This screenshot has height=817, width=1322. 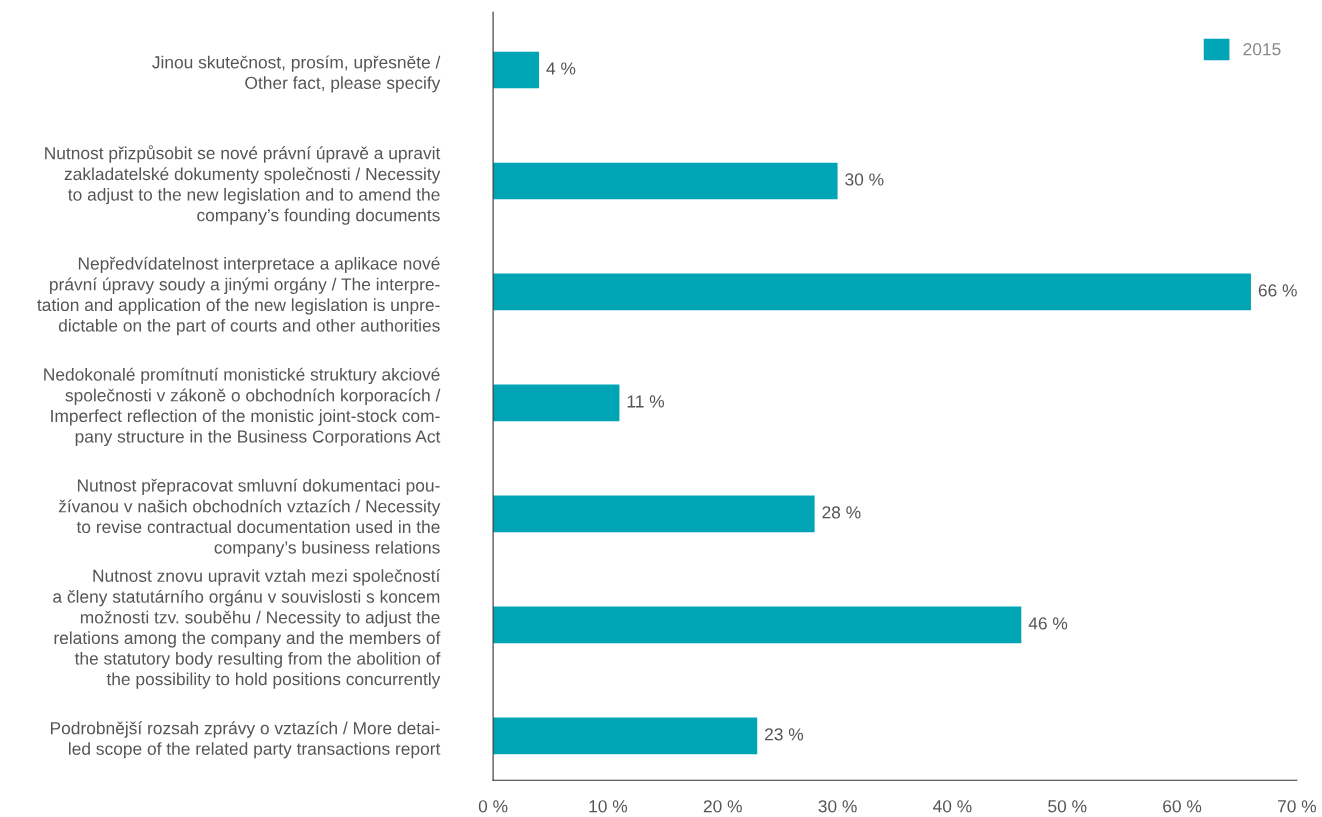 What do you see at coordinates (646, 401) in the screenshot?
I see `data-label: 11 %` at bounding box center [646, 401].